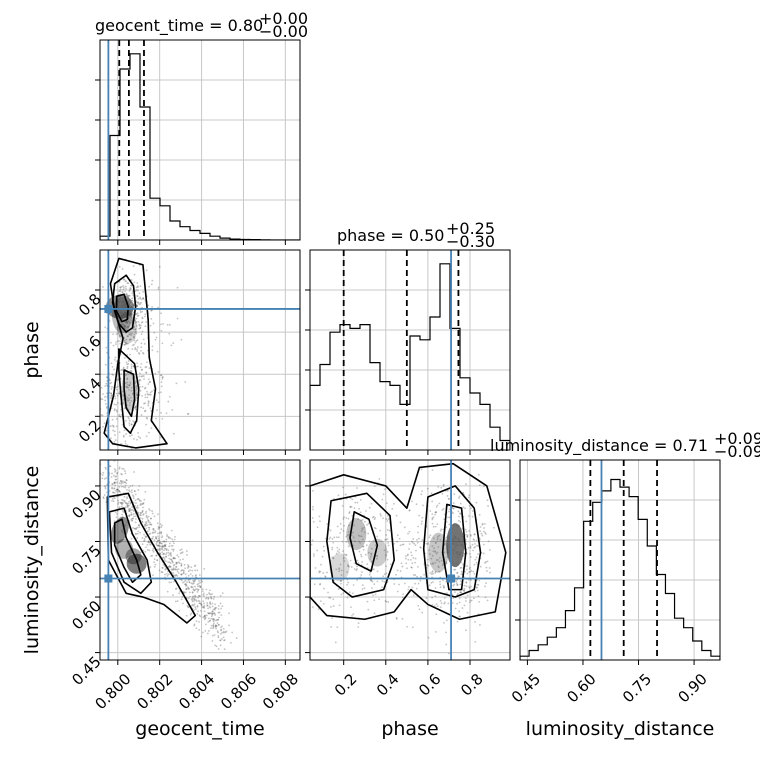 Image resolution: width=760 pixels, height=760 pixels. Describe the element at coordinates (377, 552) in the screenshot. I see `density-cell` at that location.